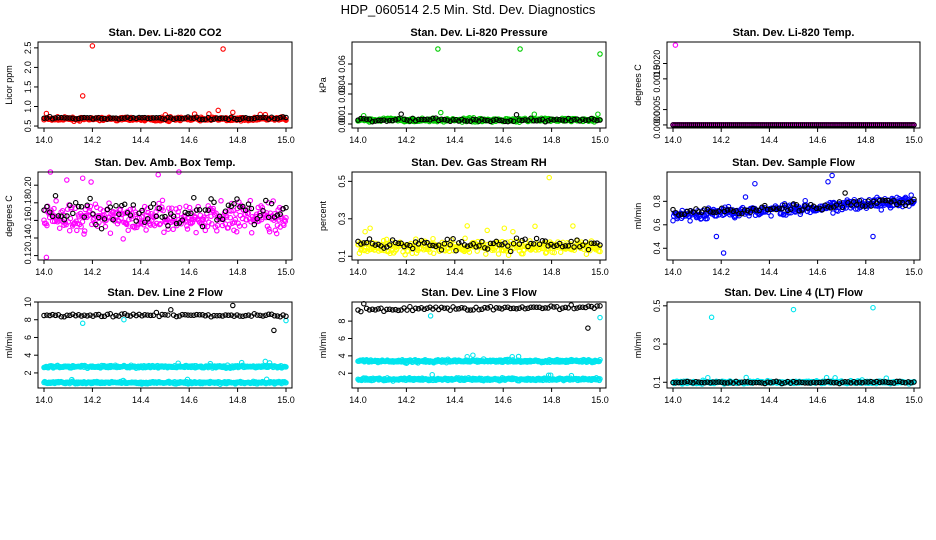  I want to click on panel-title: Stan. Dev. Gas Stream RH, so click(479, 163).